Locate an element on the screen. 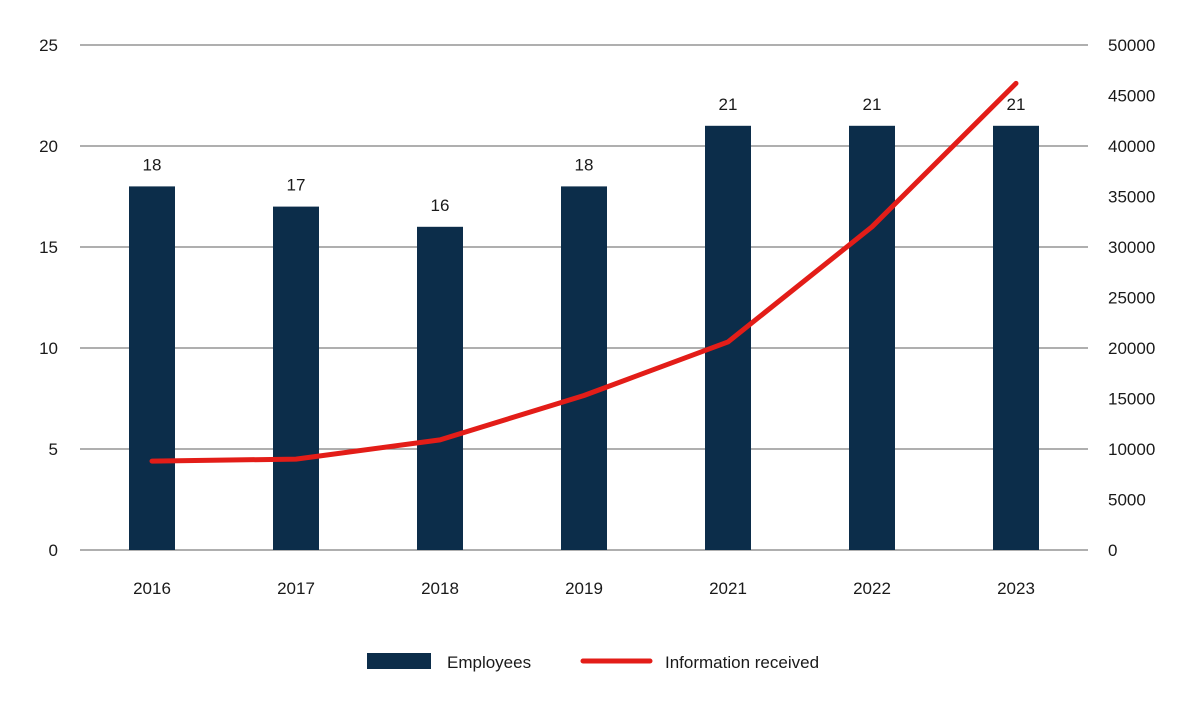 Image resolution: width=1198 pixels, height=713 pixels. y-right-tick-label: 5000 is located at coordinates (1127, 500).